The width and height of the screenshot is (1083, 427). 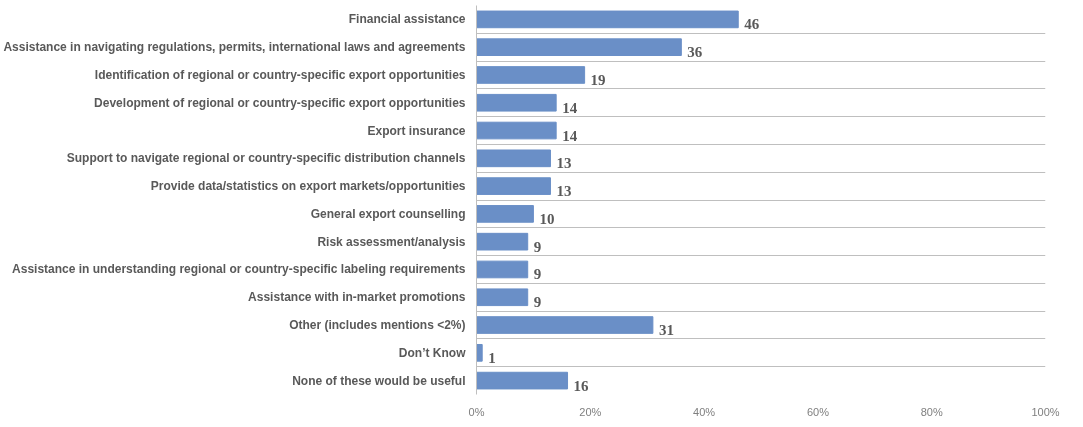 What do you see at coordinates (357, 297) in the screenshot?
I see `y-tick-label: Assistance with in-market promotions` at bounding box center [357, 297].